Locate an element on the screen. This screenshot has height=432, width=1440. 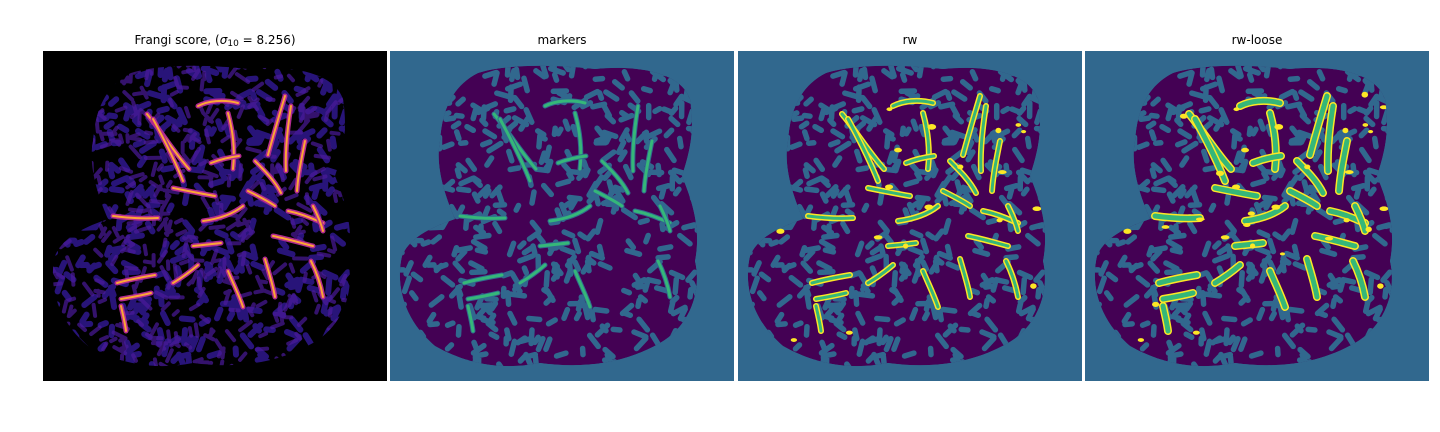
rw-panel-title: rw is located at coordinates (910, 40).